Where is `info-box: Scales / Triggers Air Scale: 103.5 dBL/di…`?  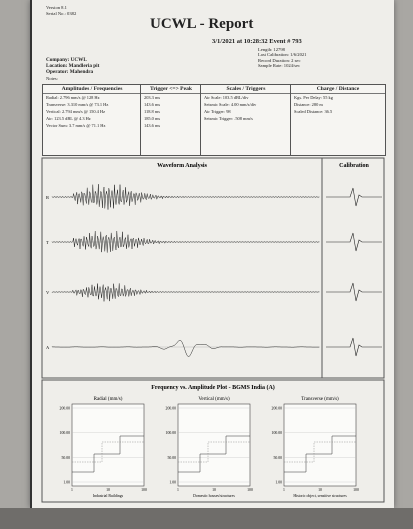 info-box: Scales / Triggers Air Scale: 103.5 dBL/di… is located at coordinates (246, 120).